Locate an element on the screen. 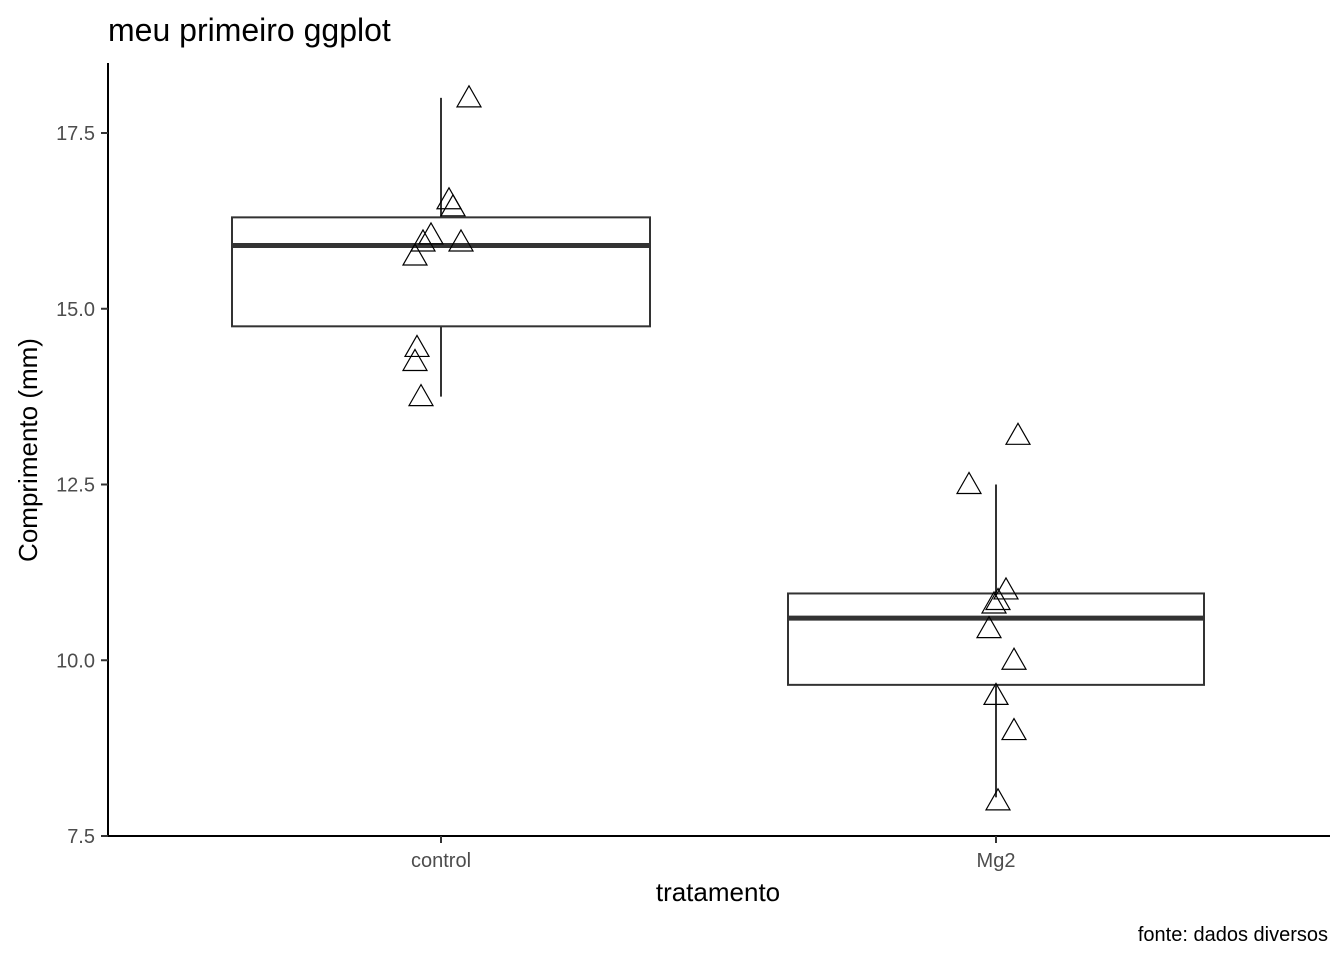 The width and height of the screenshot is (1344, 960). y-tick-label: 15.0 is located at coordinates (75, 310).